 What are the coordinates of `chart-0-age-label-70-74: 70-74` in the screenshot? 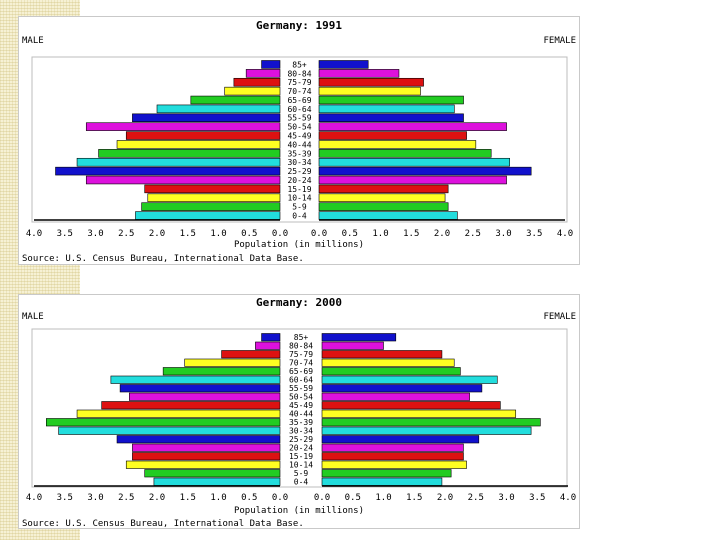 It's located at (299, 91).